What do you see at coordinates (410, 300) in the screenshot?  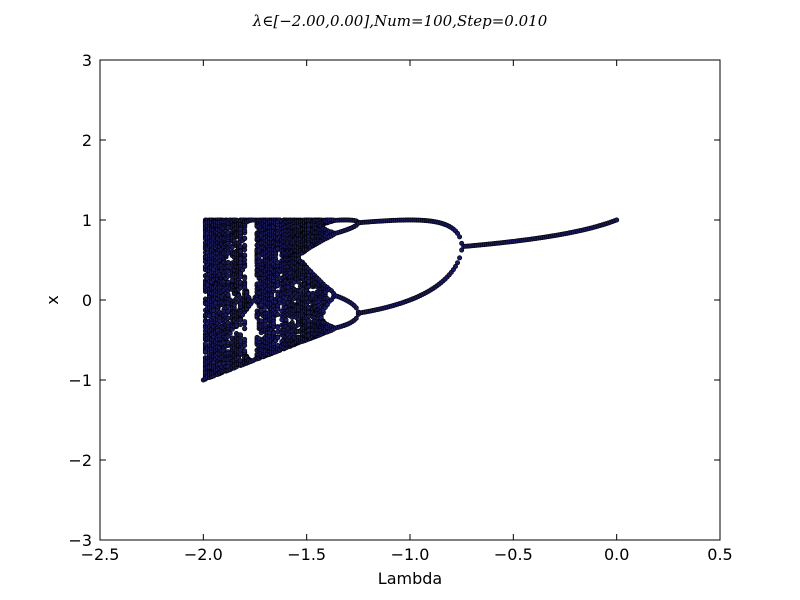 I see `scatter-points` at bounding box center [410, 300].